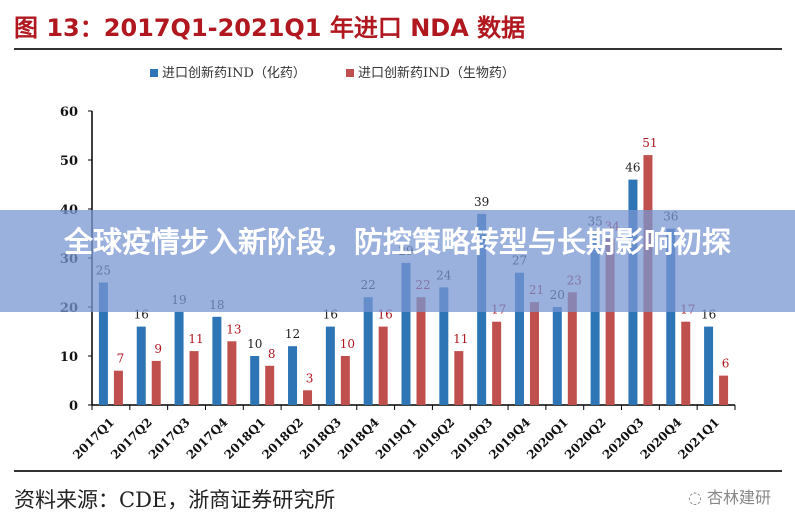 This screenshot has height=527, width=795. I want to click on legend-item-chem: 进口创新药IND（化药）, so click(228, 71).